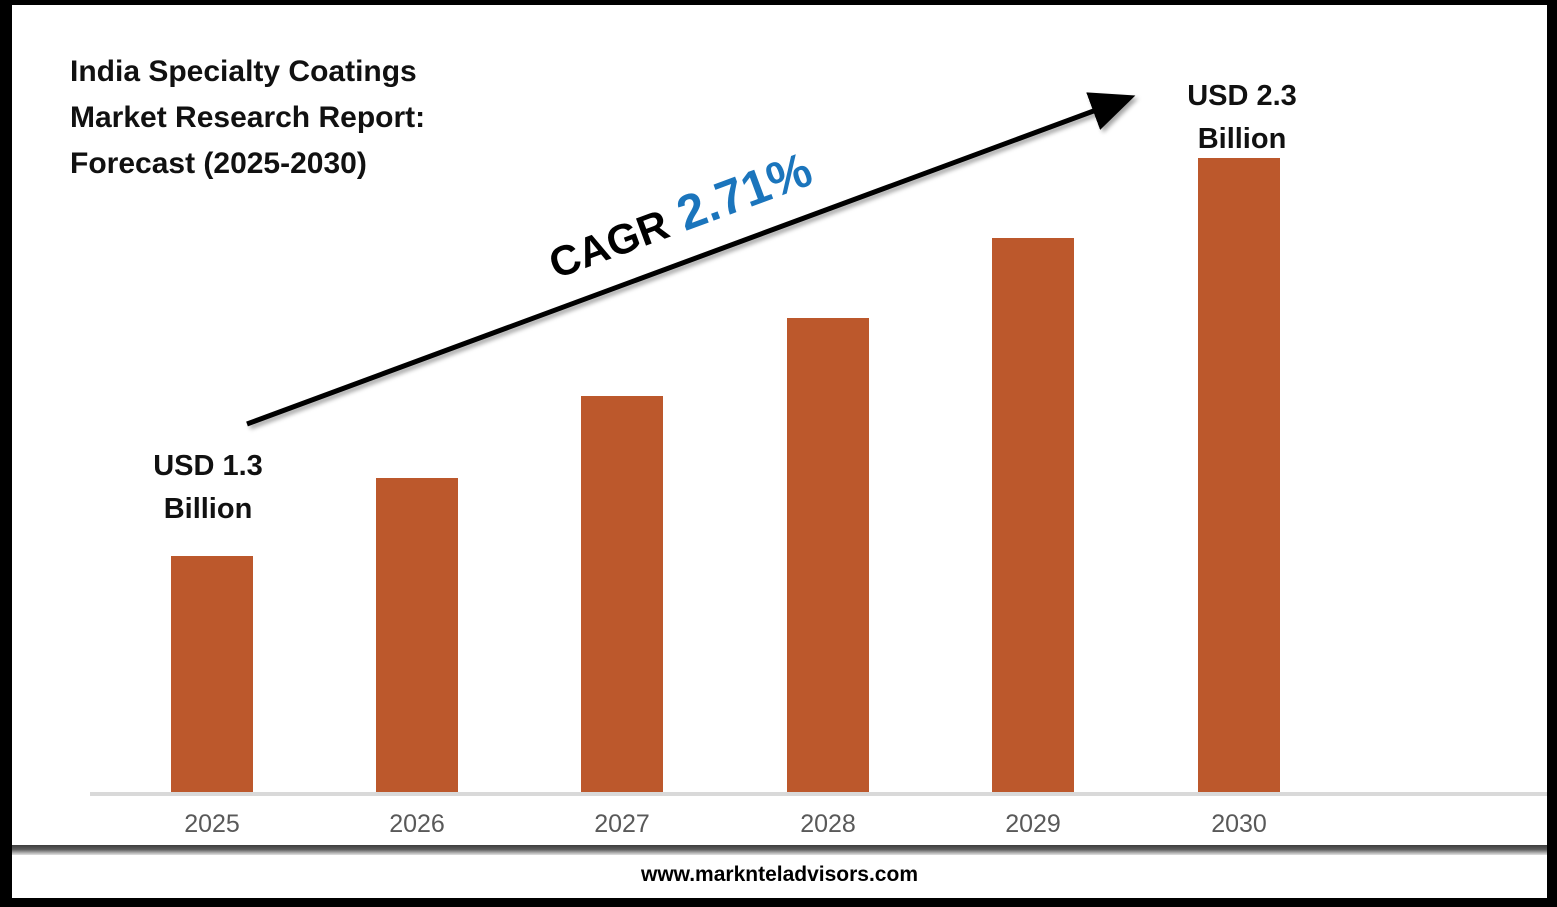 The width and height of the screenshot is (1557, 907). I want to click on x-axis-tick-labels: 2025 2026 2027 2028 2029 2030, so click(779, 827).